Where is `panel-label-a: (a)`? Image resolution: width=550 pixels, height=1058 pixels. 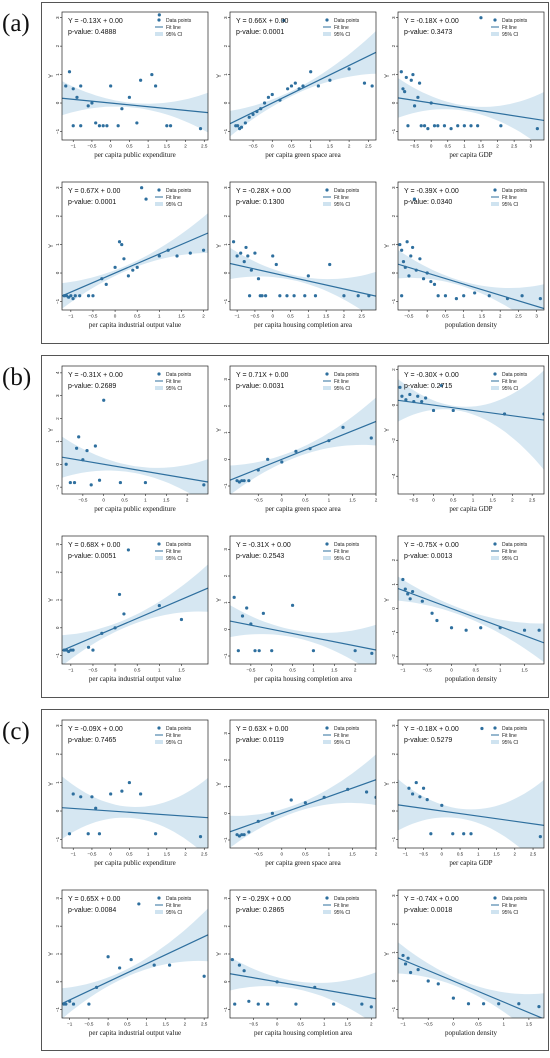 panel-label-a: (a) is located at coordinates (16, 23).